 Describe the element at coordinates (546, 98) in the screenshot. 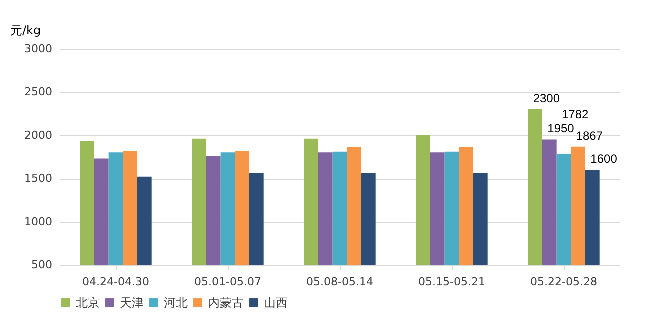

I see `data-label: 2300` at that location.